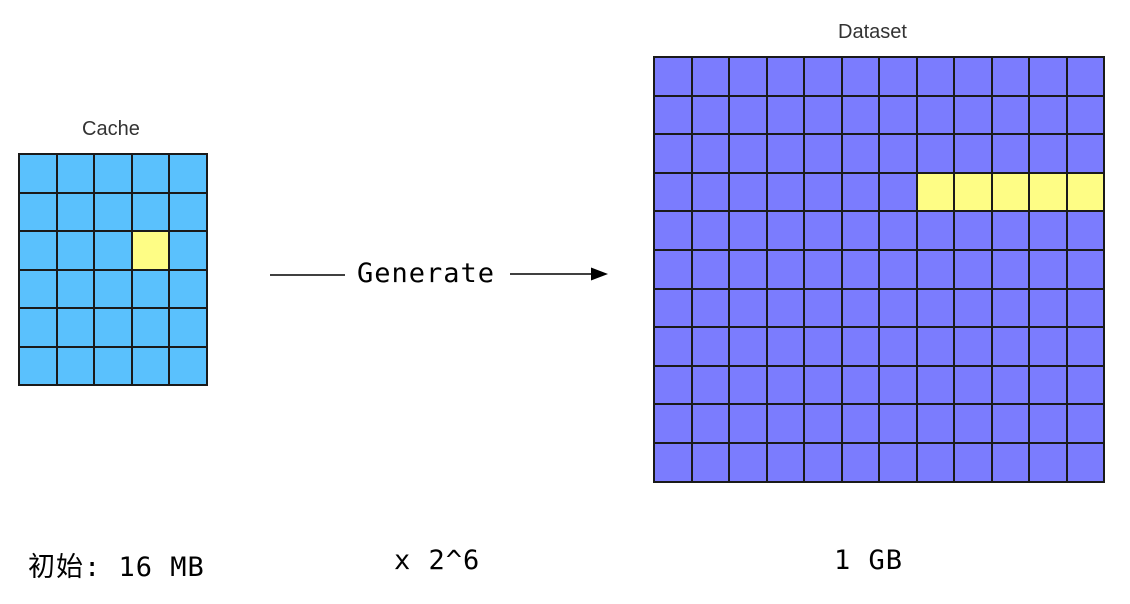 The width and height of the screenshot is (1130, 604). What do you see at coordinates (872, 32) in the screenshot?
I see `dataset-title: Dataset` at bounding box center [872, 32].